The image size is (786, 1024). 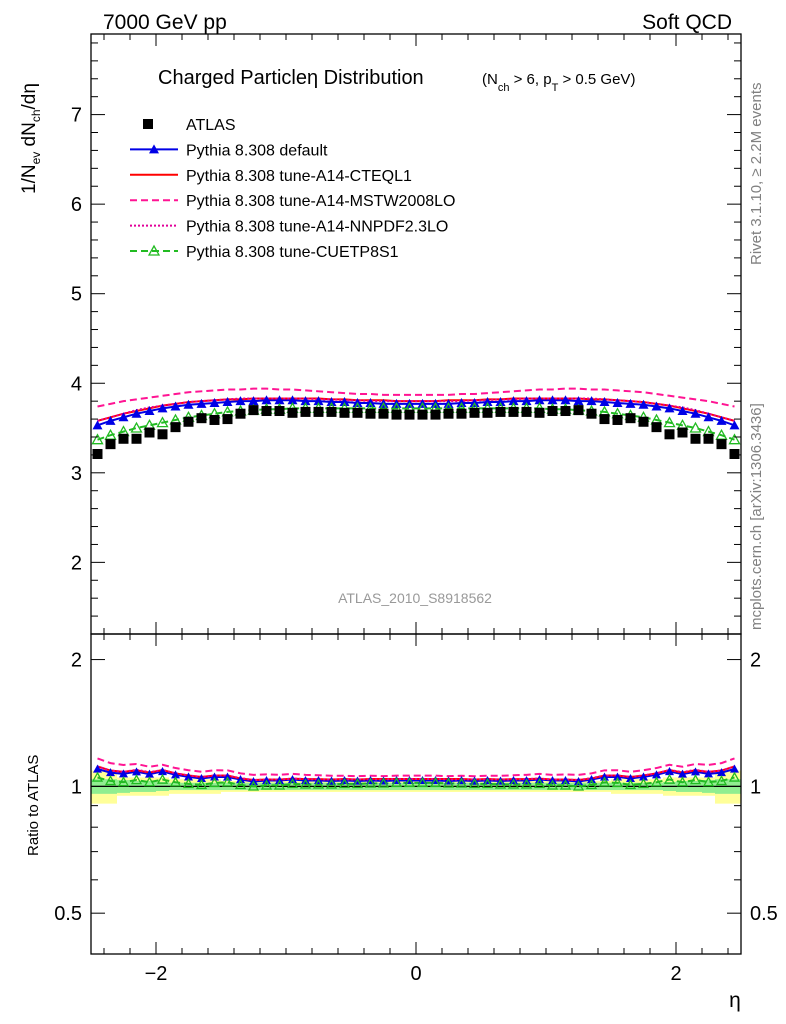 I want to click on legend-marker, so click(x=154, y=149).